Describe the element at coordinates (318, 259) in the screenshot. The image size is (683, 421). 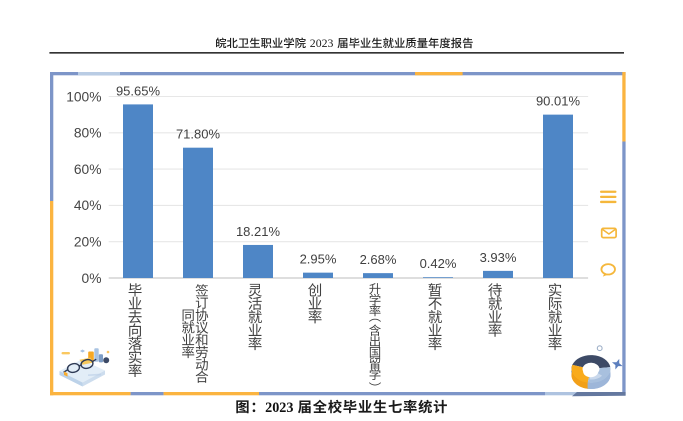
I see `svg-text: 2.95%` at that location.